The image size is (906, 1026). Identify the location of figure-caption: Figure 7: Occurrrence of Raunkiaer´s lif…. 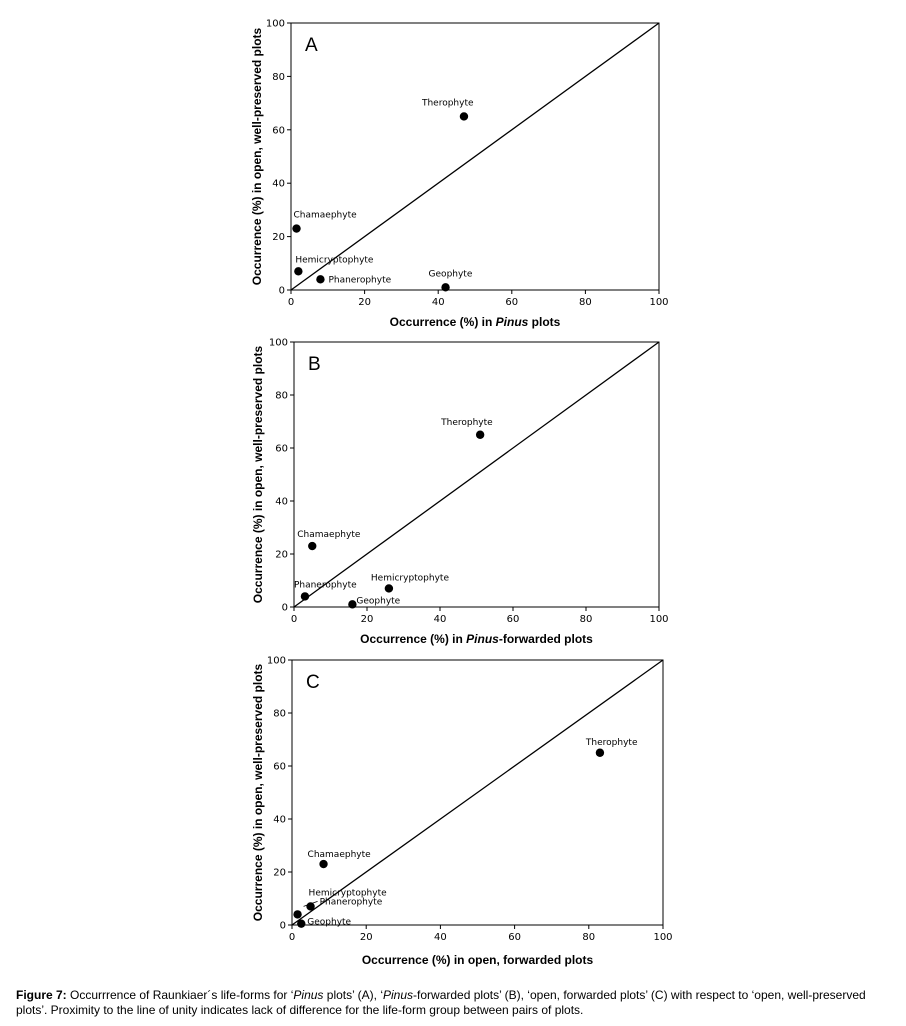
(456, 1003).